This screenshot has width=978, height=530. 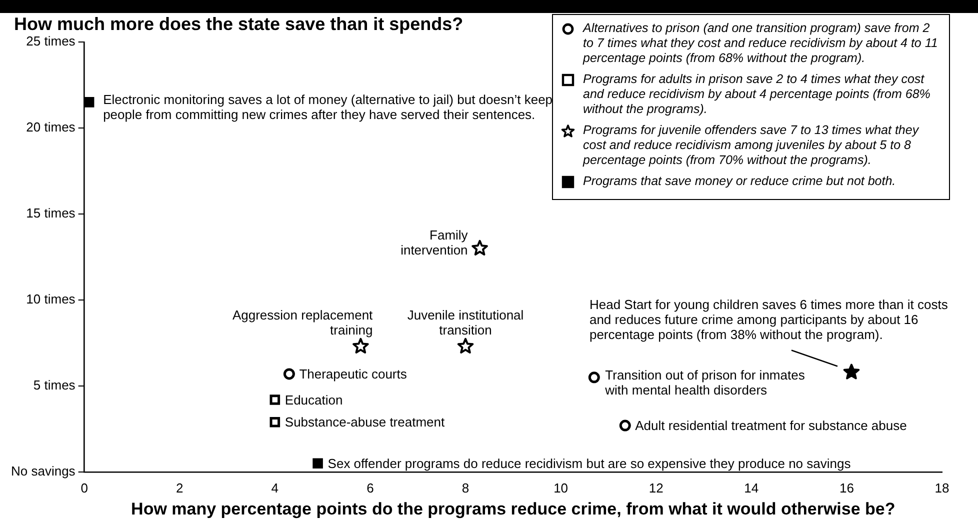 I want to click on x-tick-label: 12, so click(x=656, y=488).